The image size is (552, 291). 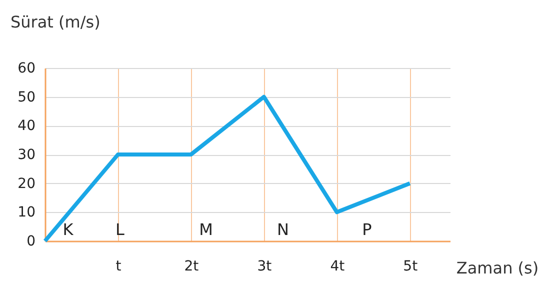 I want to click on y-tick-label: 0, so click(x=31, y=242).